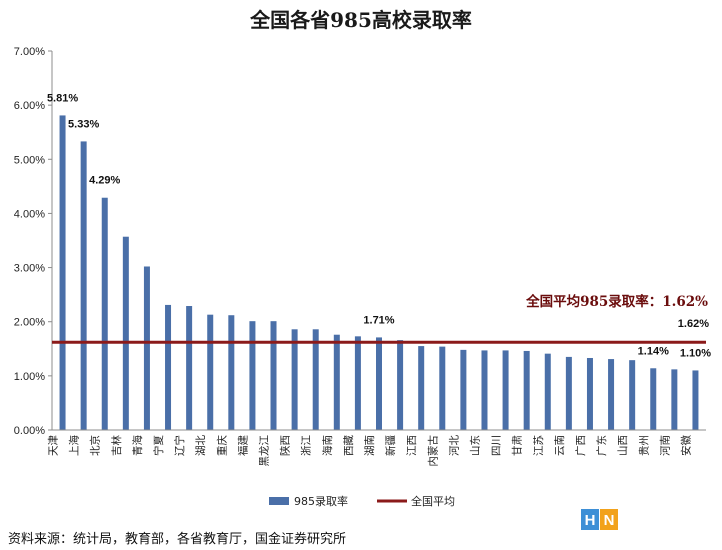 The height and width of the screenshot is (550, 722). What do you see at coordinates (390, 445) in the screenshot?
I see `x-tick-label: 新疆` at bounding box center [390, 445].